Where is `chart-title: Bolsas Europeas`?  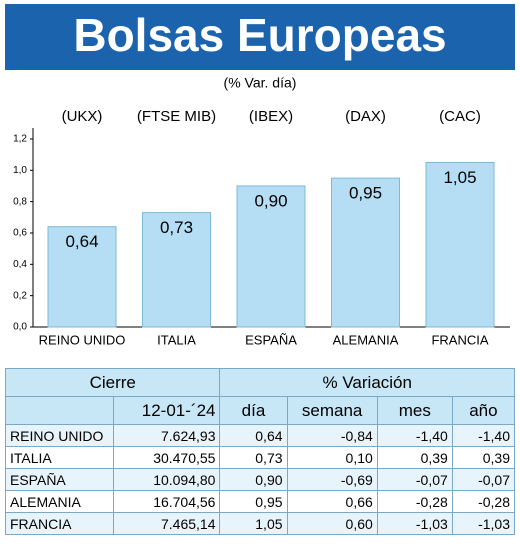 chart-title: Bolsas Europeas is located at coordinates (259, 35).